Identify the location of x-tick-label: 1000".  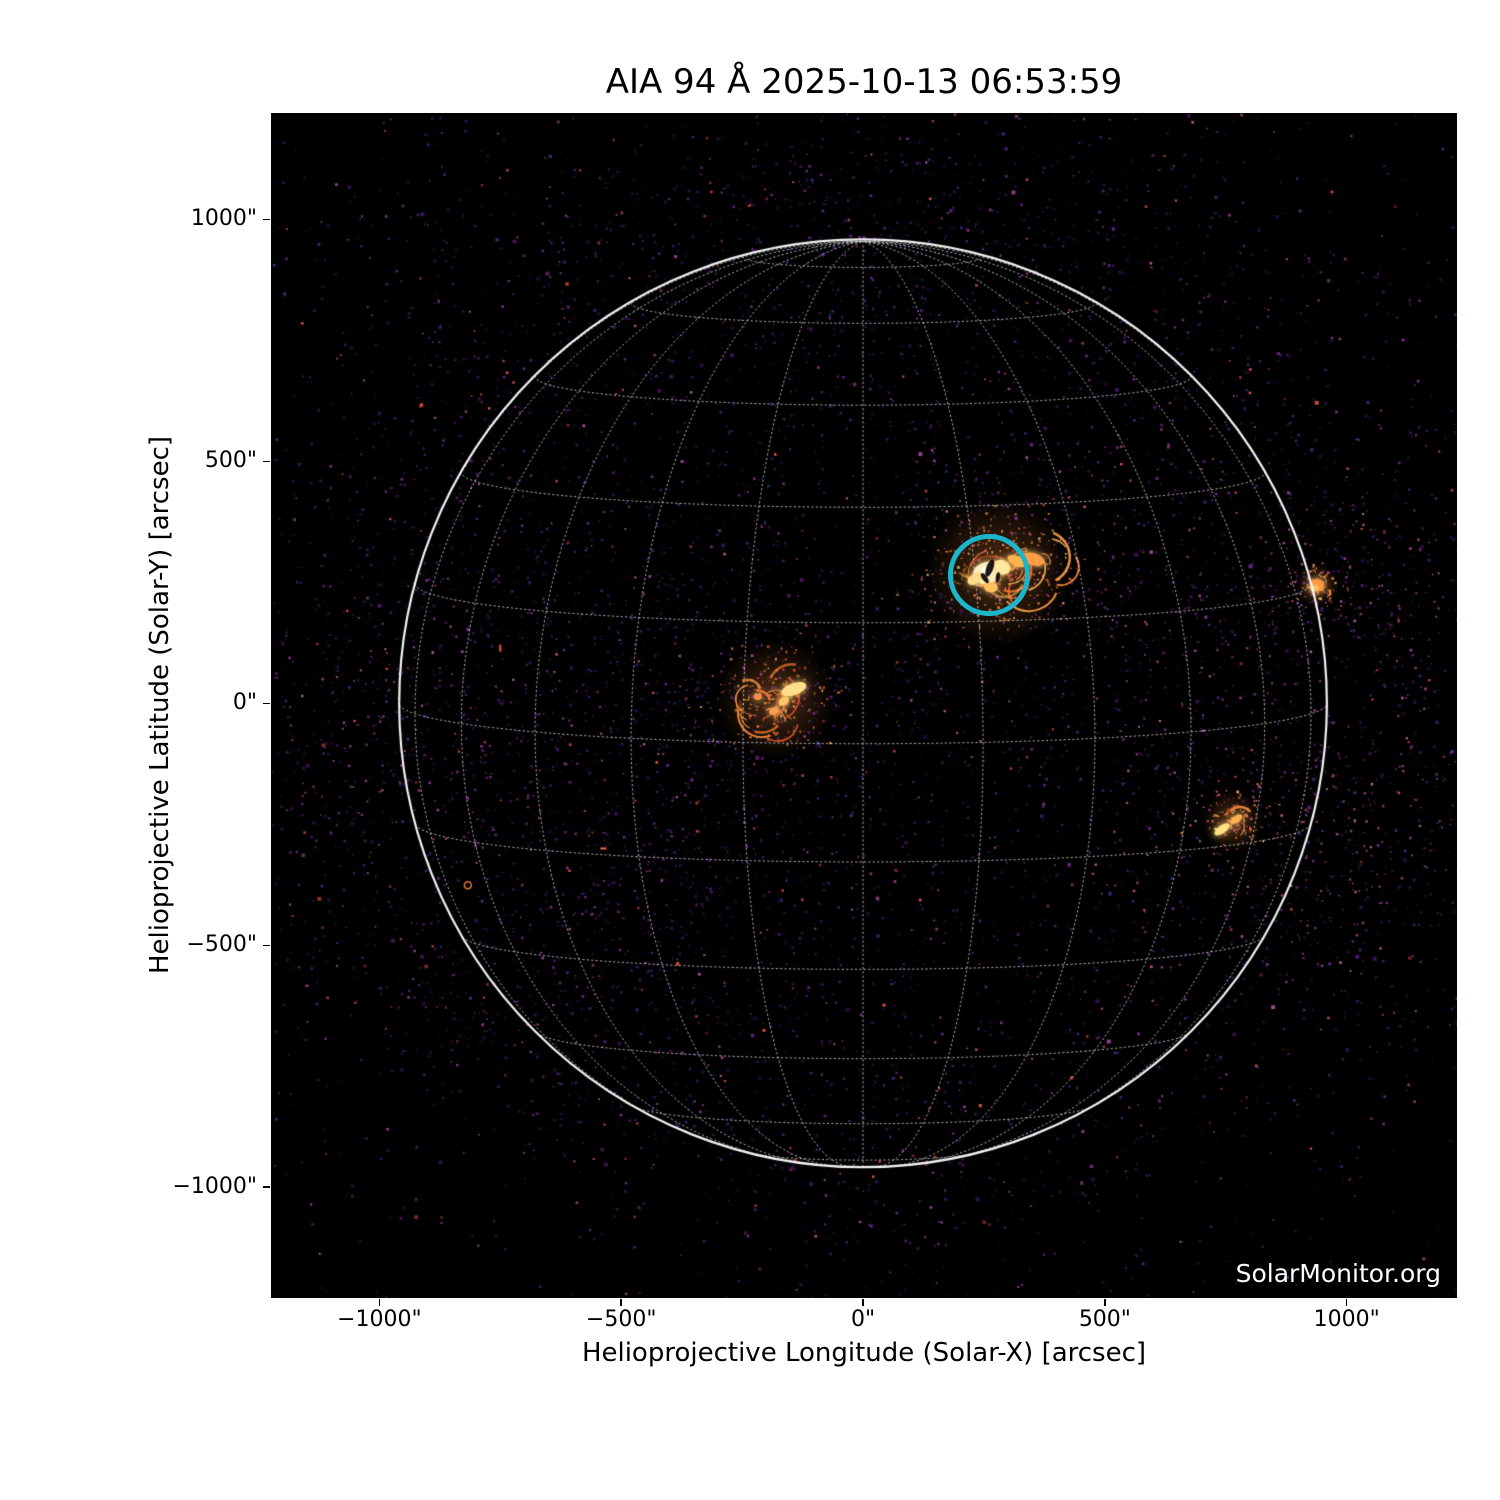
(1346, 1319).